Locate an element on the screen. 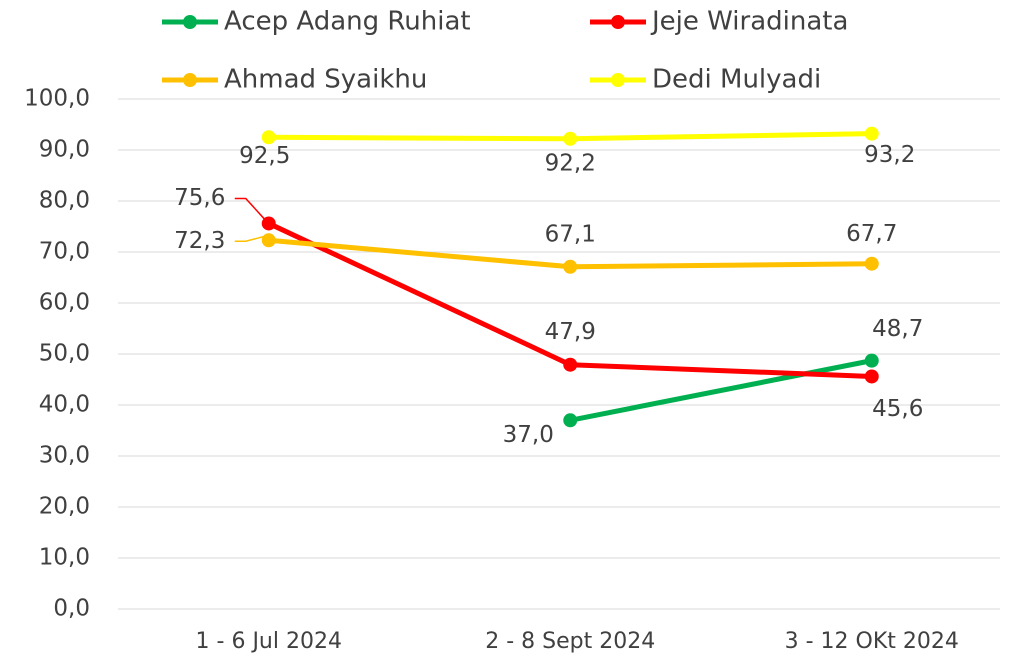 The height and width of the screenshot is (664, 1011). y-tick-label: 80,0 is located at coordinates (64, 201).